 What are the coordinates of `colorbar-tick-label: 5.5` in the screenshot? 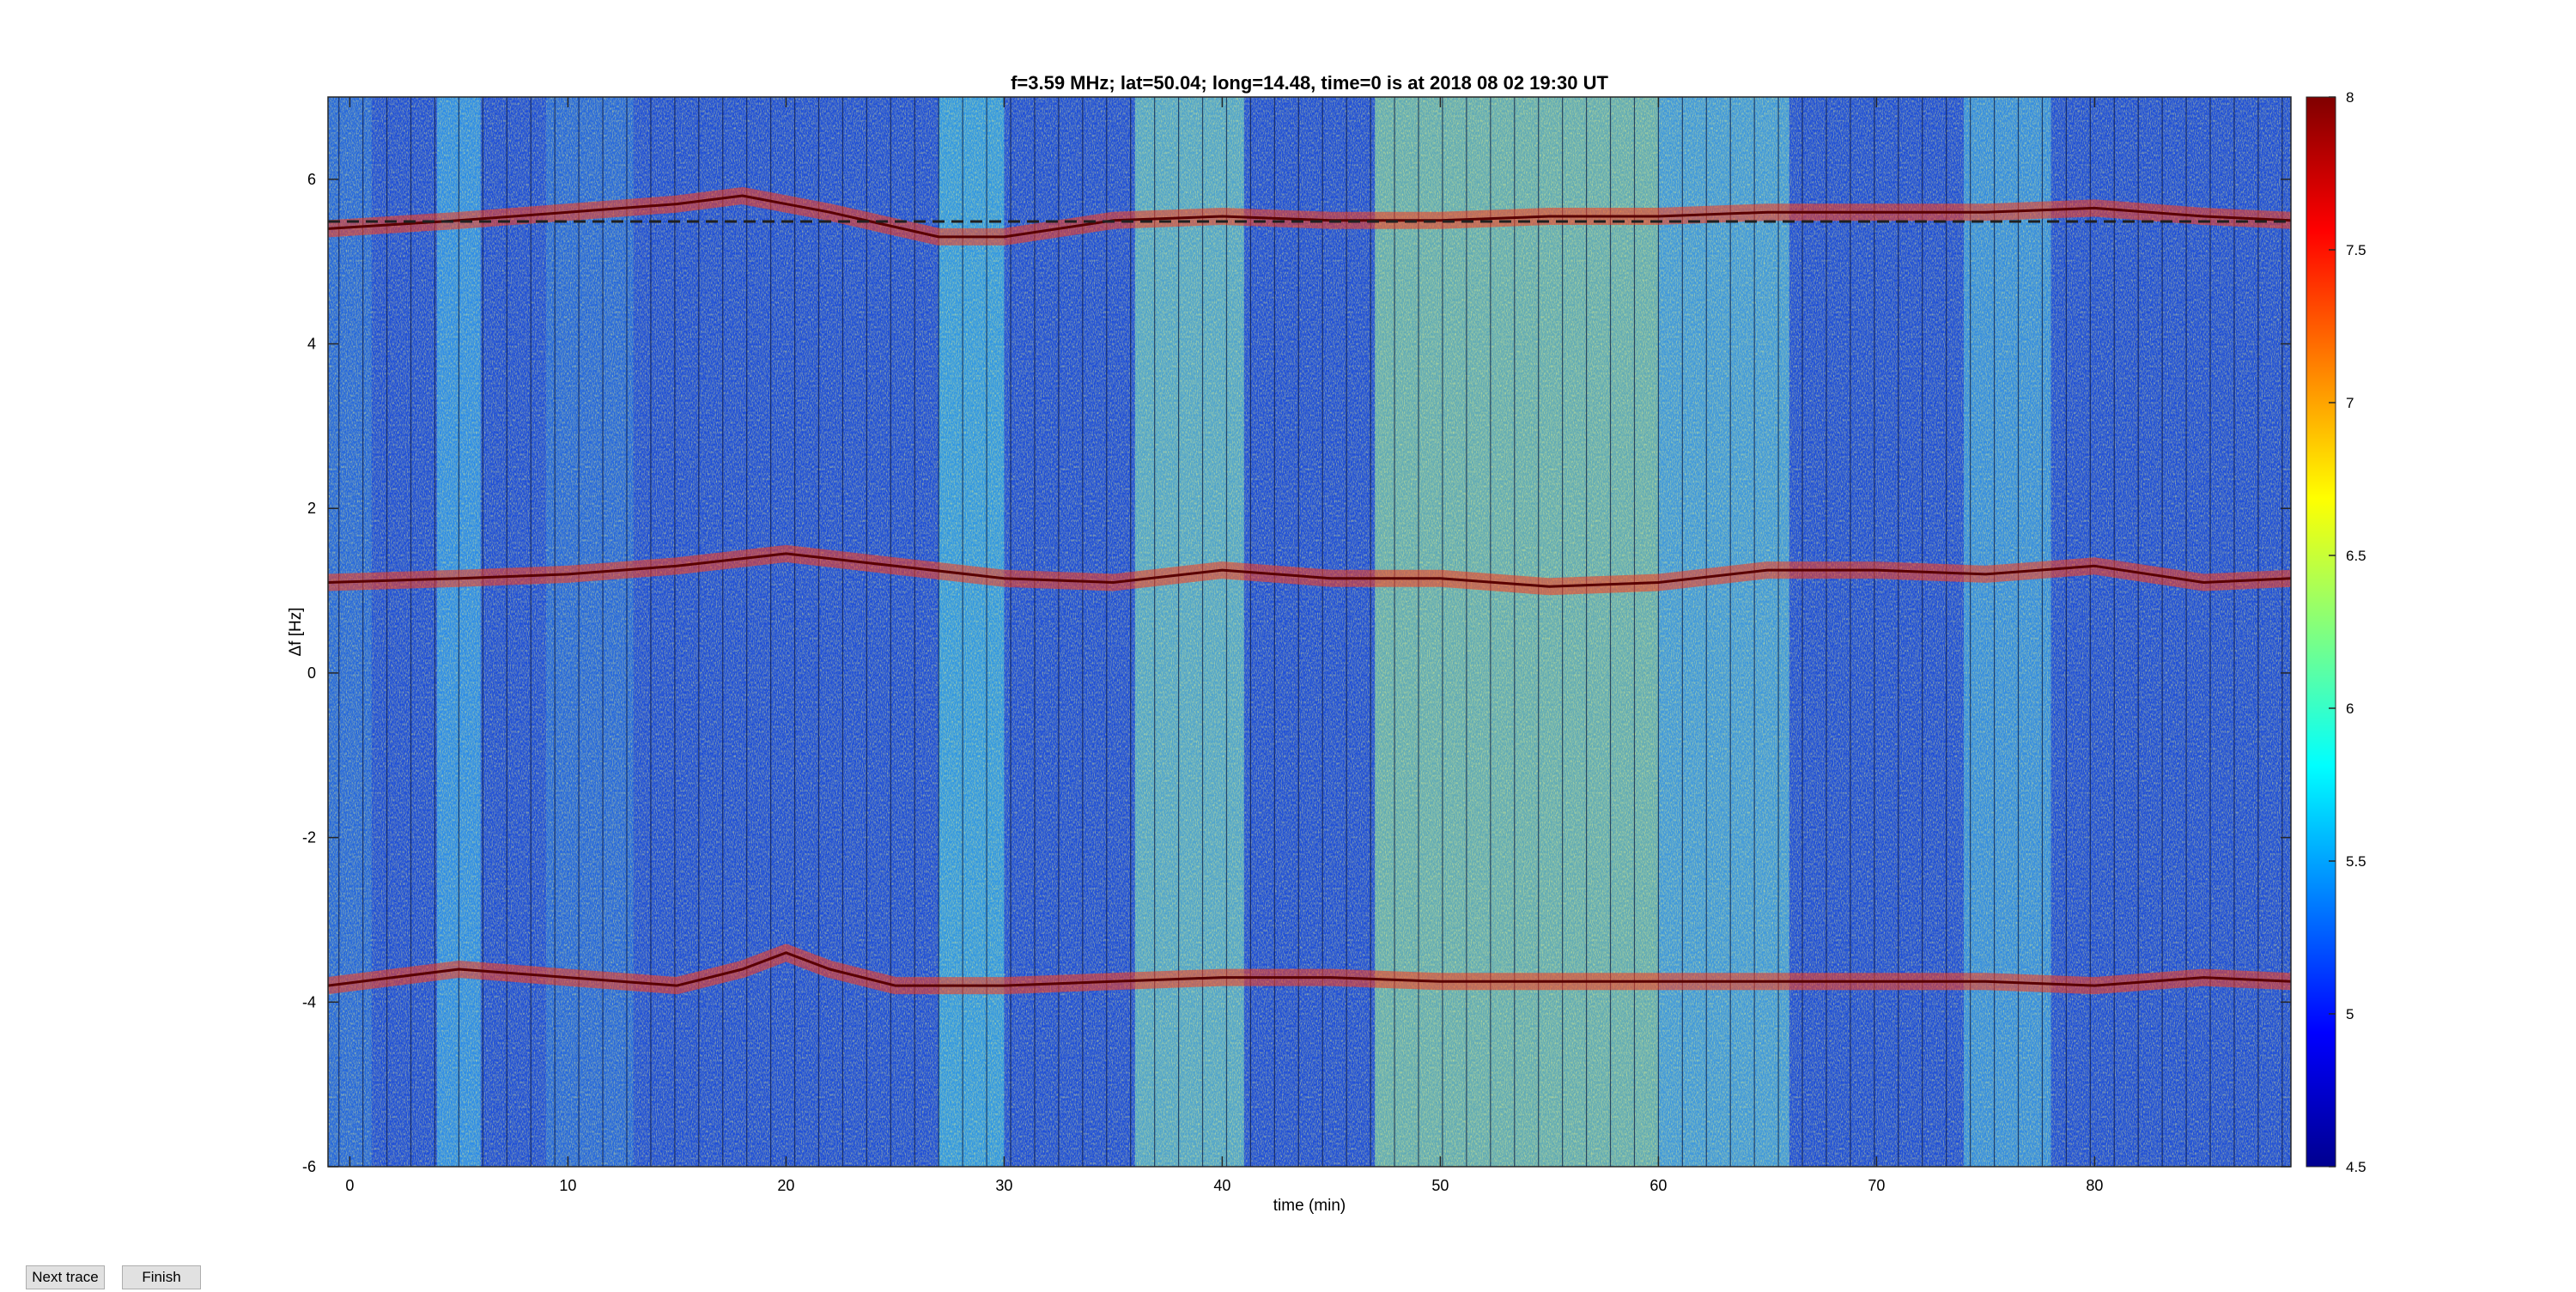 It's located at (2356, 861).